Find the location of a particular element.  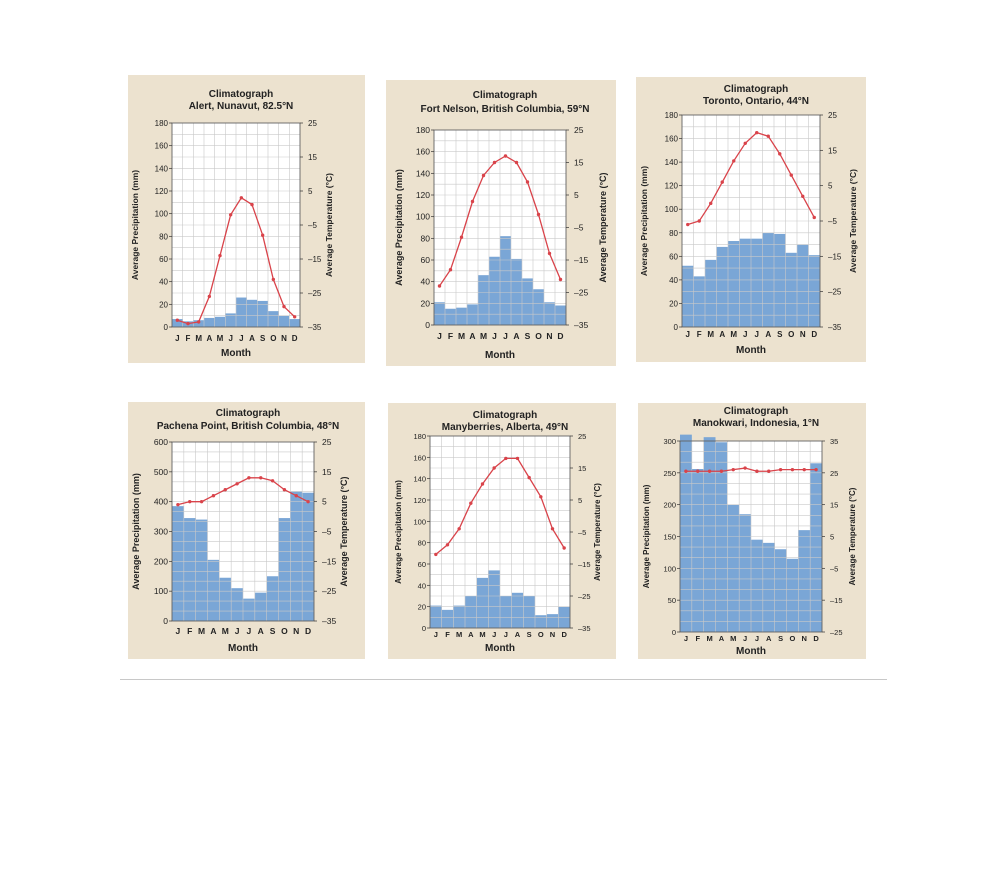

precip-tick-label: 150 is located at coordinates (669, 537).